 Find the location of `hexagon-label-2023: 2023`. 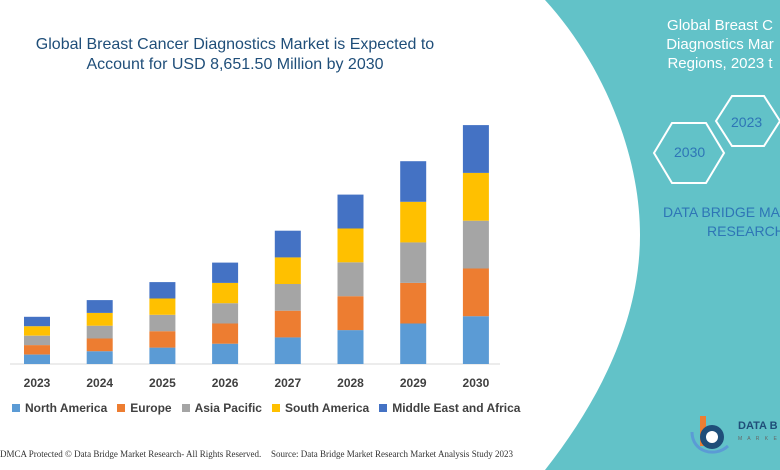

hexagon-label-2023: 2023 is located at coordinates (747, 122).